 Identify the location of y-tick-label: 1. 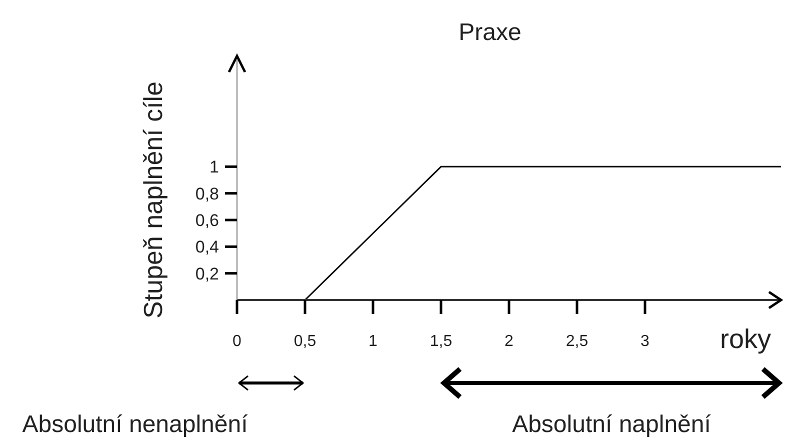
(214, 167).